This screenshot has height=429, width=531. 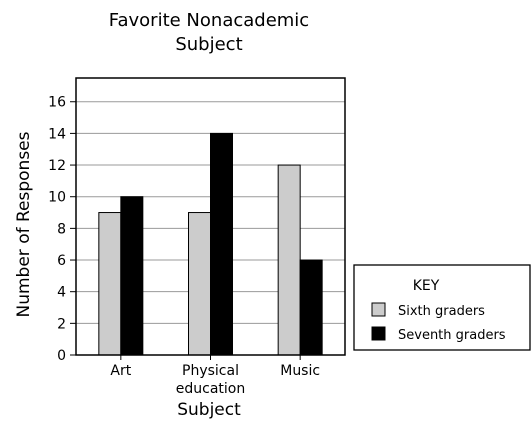 What do you see at coordinates (57, 166) in the screenshot?
I see `y-tick-label: 12` at bounding box center [57, 166].